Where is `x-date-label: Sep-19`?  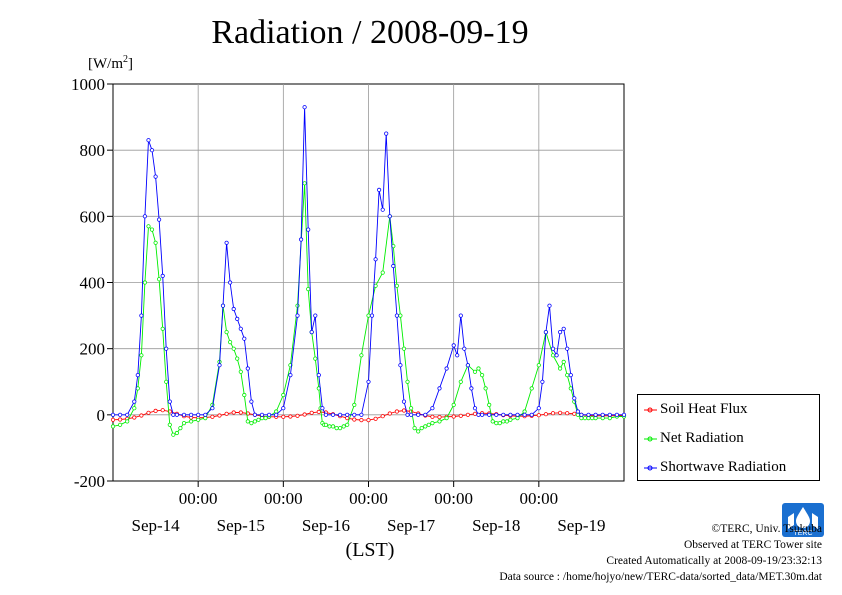 x-date-label: Sep-19 is located at coordinates (581, 525).